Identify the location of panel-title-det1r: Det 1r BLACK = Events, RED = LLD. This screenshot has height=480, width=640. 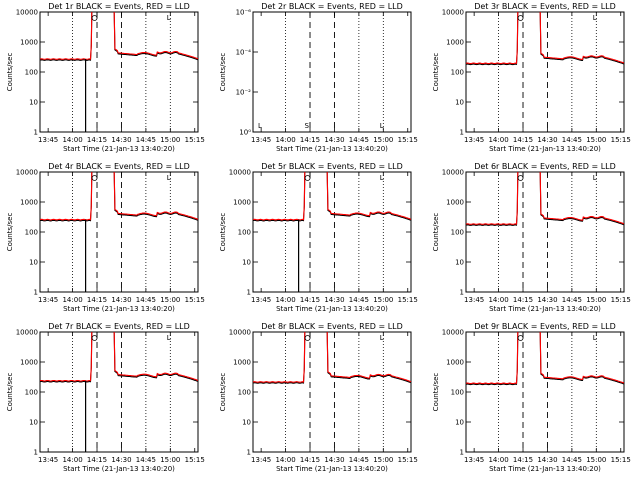
(119, 6).